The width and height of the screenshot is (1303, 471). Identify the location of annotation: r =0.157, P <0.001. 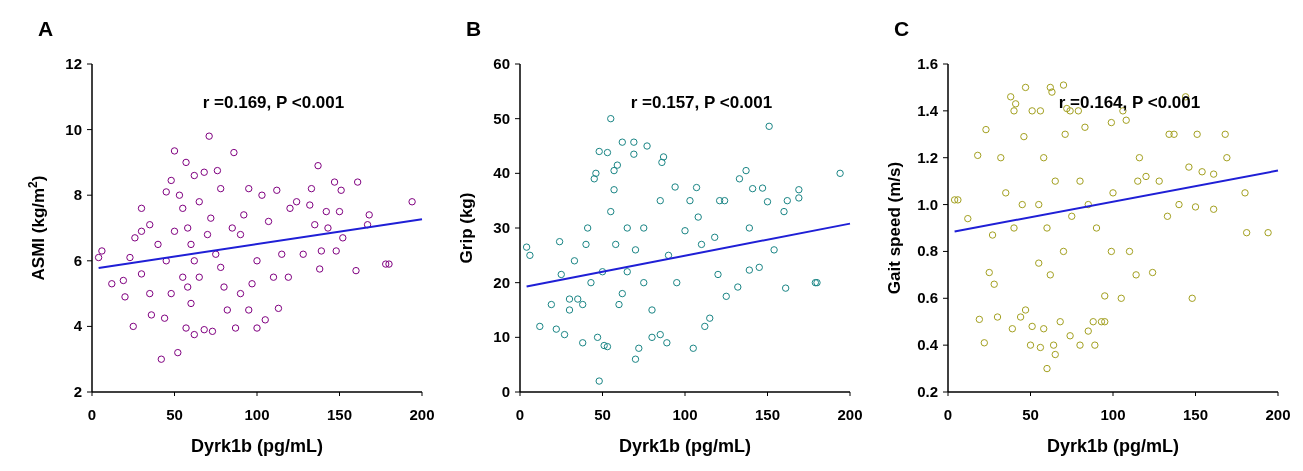
(701, 102).